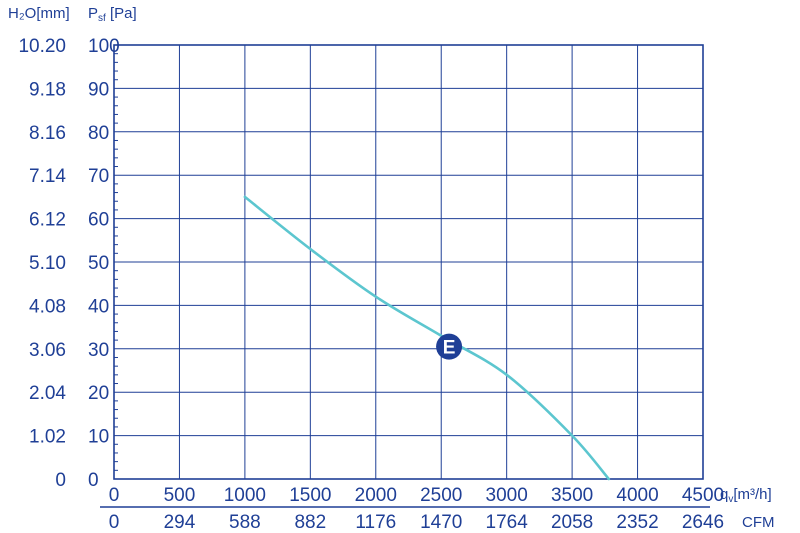 The height and width of the screenshot is (533, 800). Describe the element at coordinates (42, 46) in the screenshot. I see `y-tick-label-h2o: 10.20` at that location.